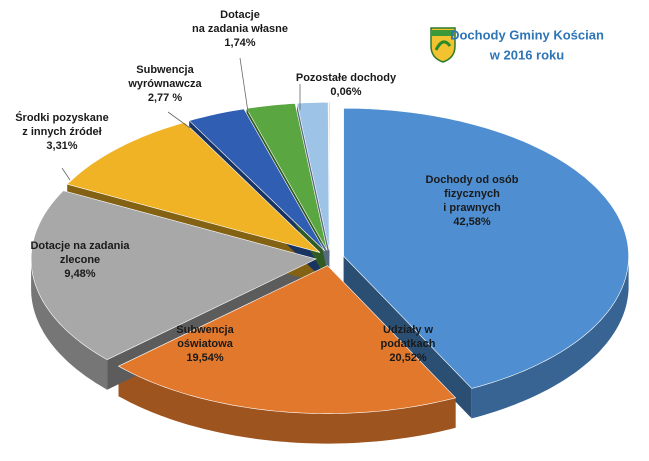 This screenshot has height=461, width=649. I want to click on value-label: 3,31%, so click(61, 146).